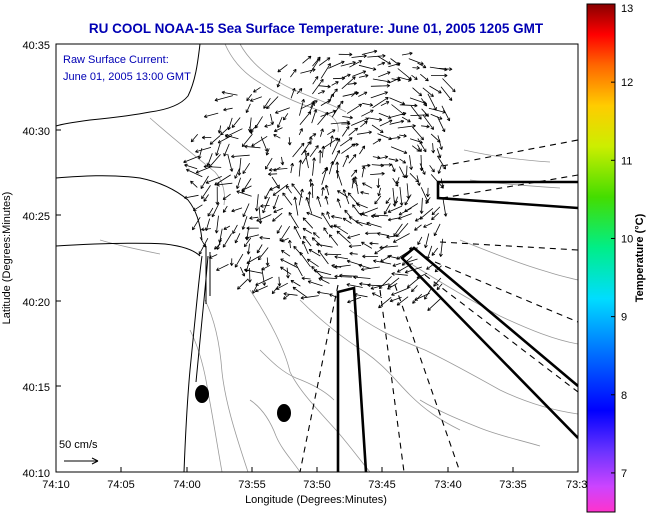 This screenshot has width=651, height=515. Describe the element at coordinates (36, 46) in the screenshot. I see `y-tick-label: 40:35` at that location.